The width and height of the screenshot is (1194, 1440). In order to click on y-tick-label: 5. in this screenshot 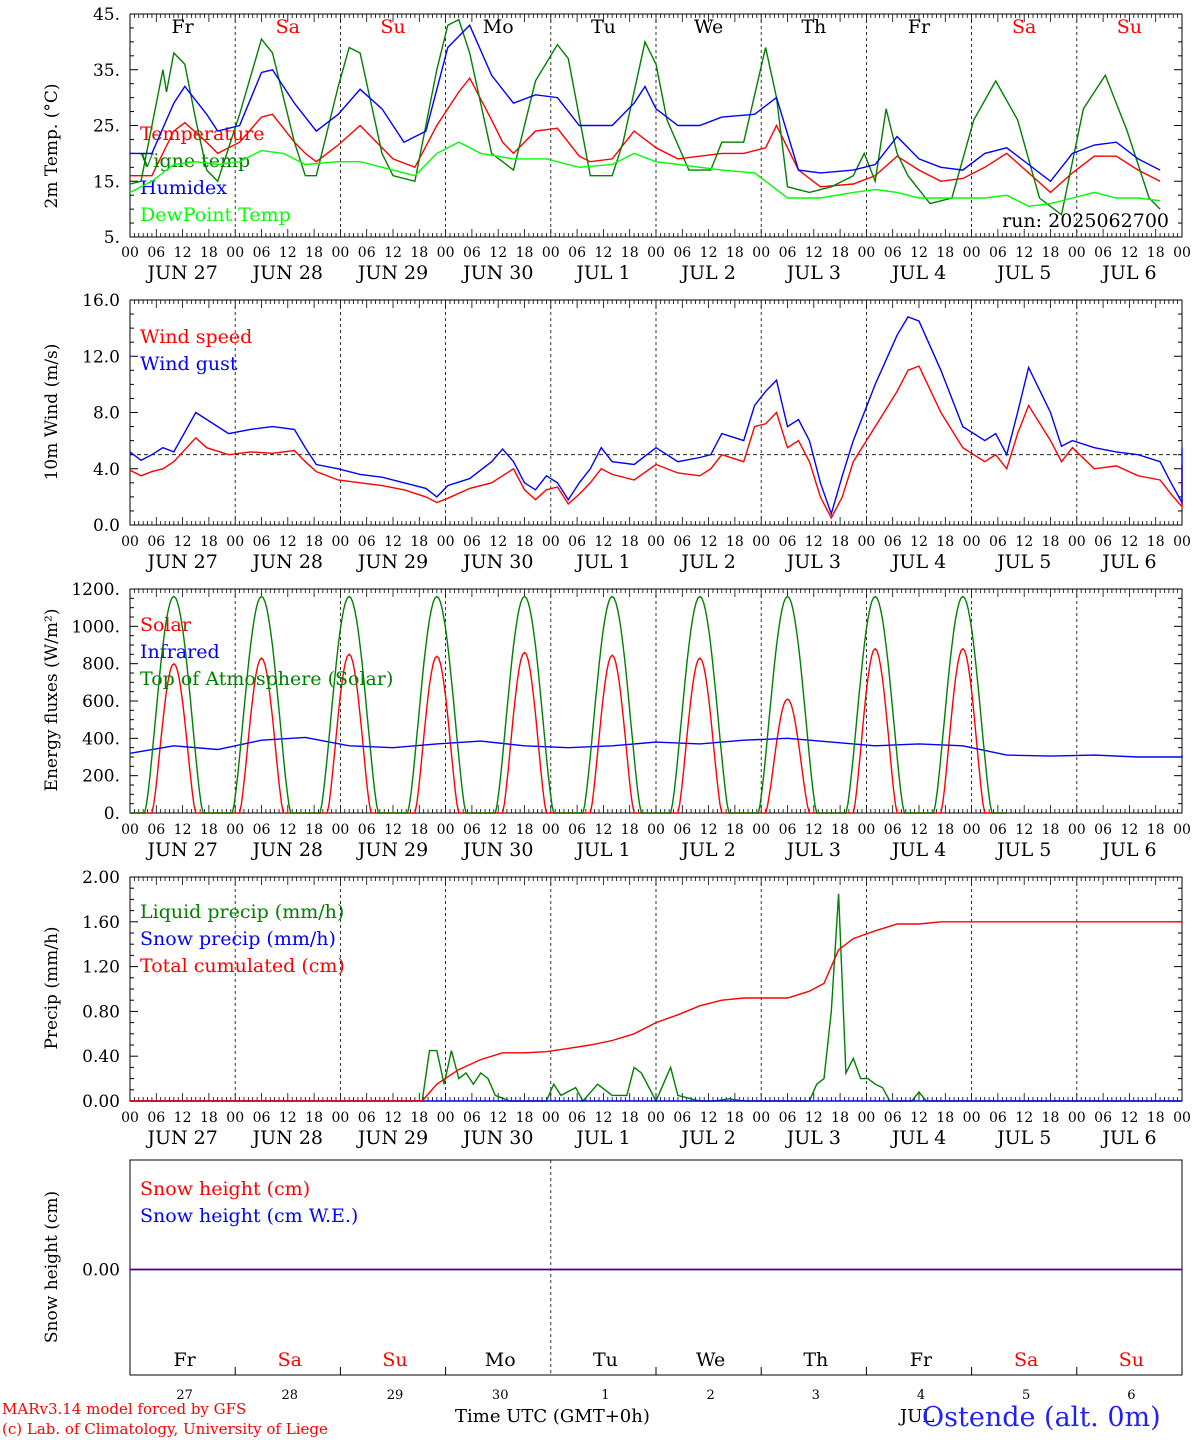, I will do `click(112, 238)`.